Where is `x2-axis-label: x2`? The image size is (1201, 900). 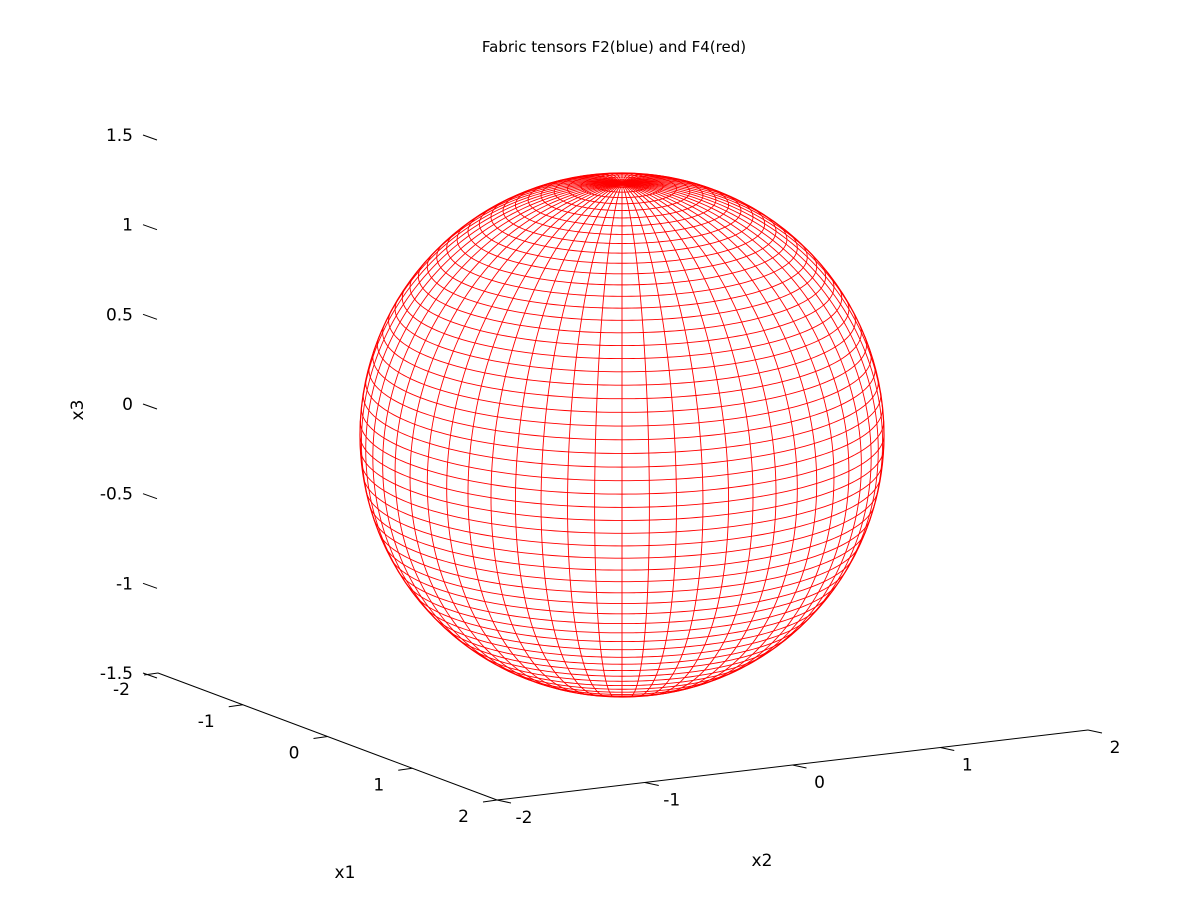 x2-axis-label: x2 is located at coordinates (762, 861).